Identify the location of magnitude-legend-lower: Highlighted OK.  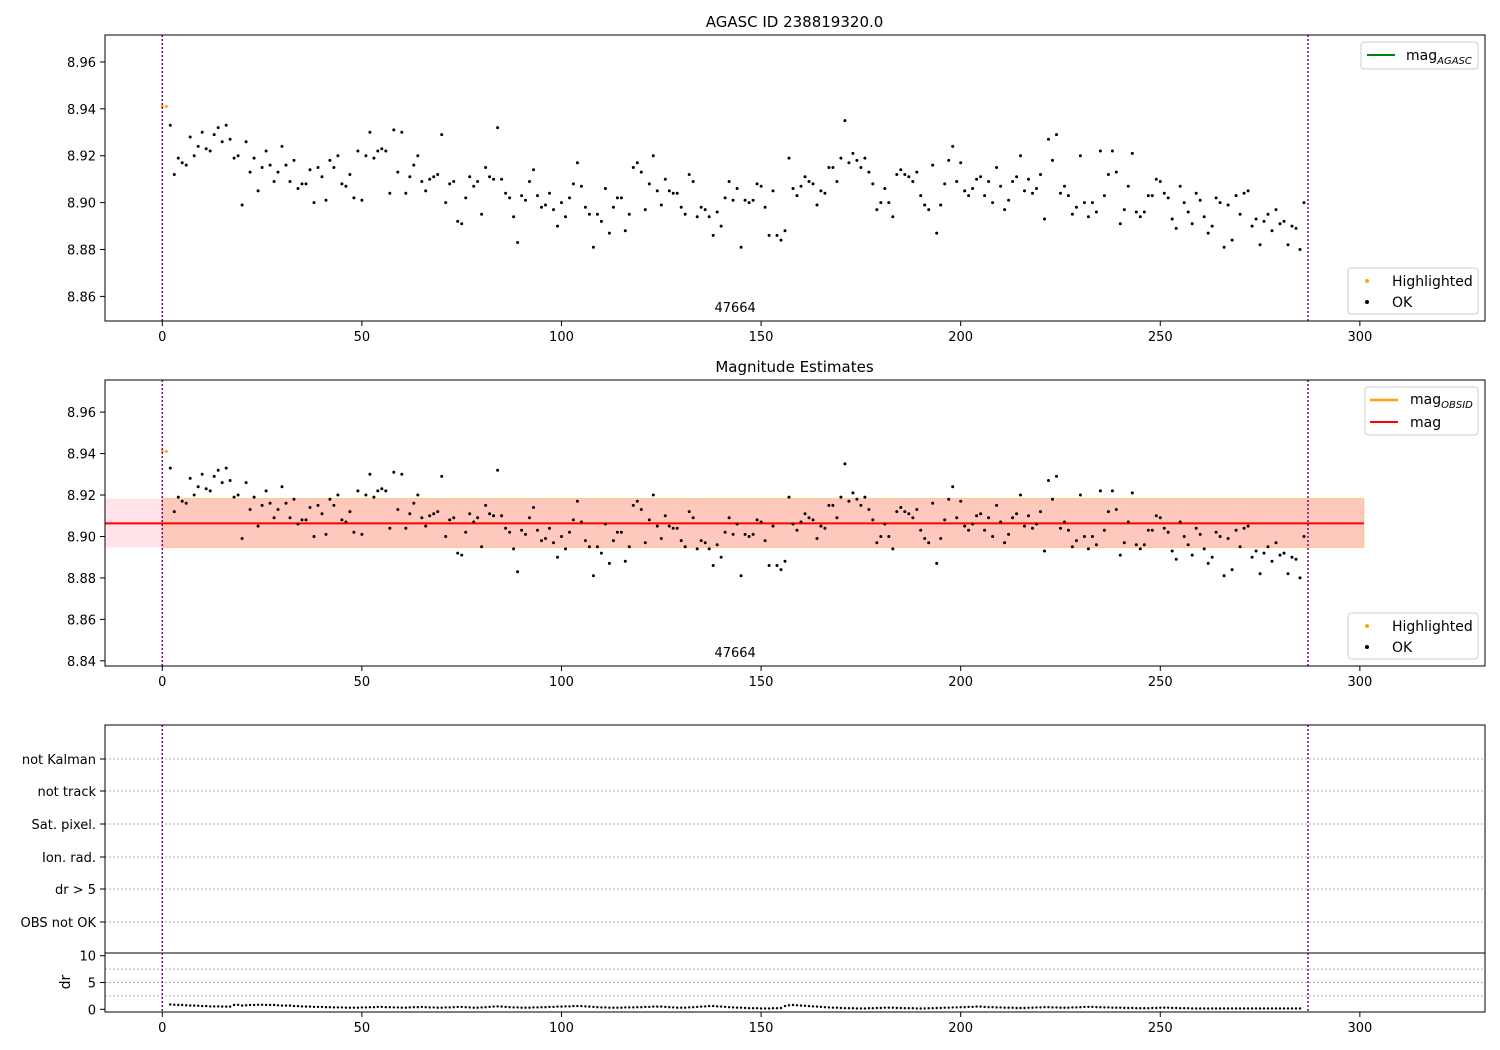
(1413, 636).